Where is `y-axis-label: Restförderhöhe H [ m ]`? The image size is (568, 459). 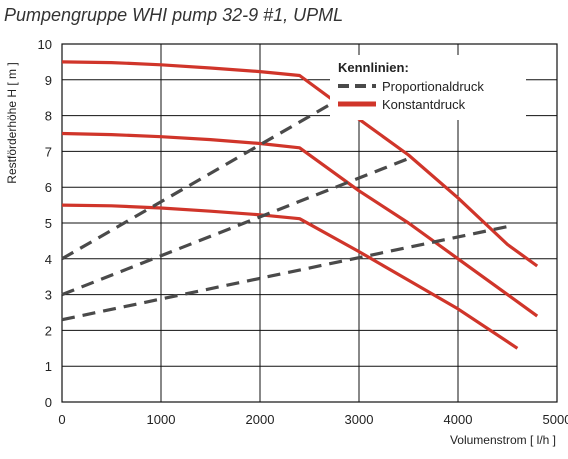 y-axis-label: Restförderhöhe H [ m ] is located at coordinates (12, 122).